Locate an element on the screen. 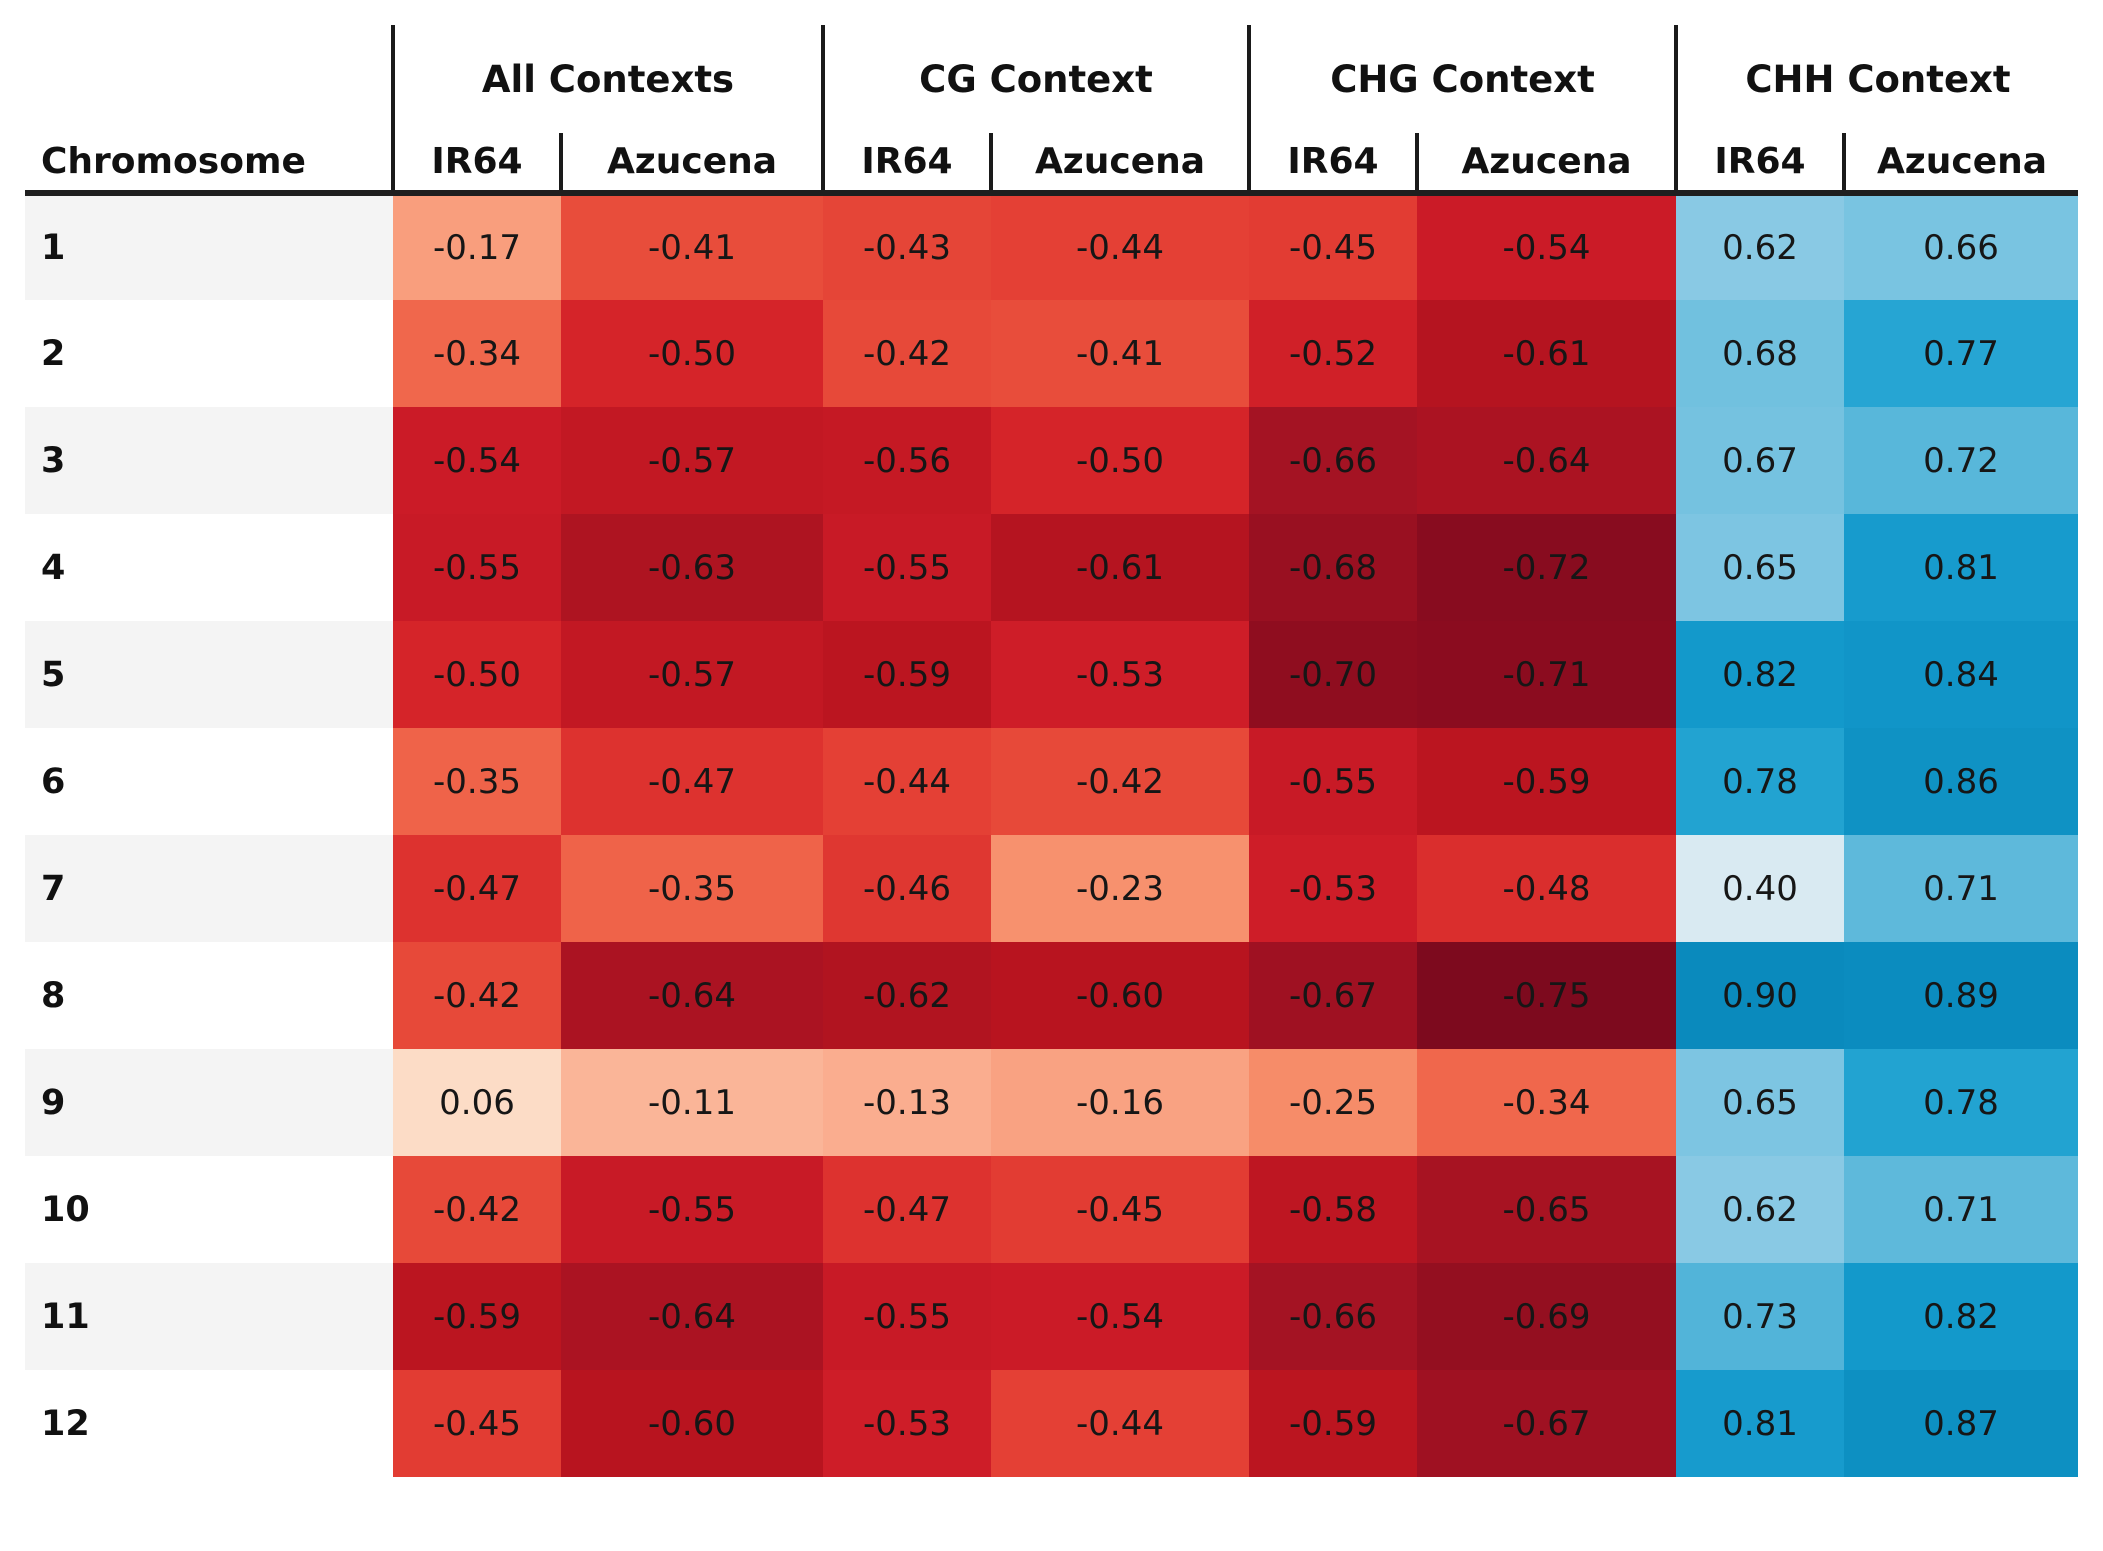 This screenshot has height=1551, width=2103. heatmap-cell: -0.41 is located at coordinates (1120, 353).